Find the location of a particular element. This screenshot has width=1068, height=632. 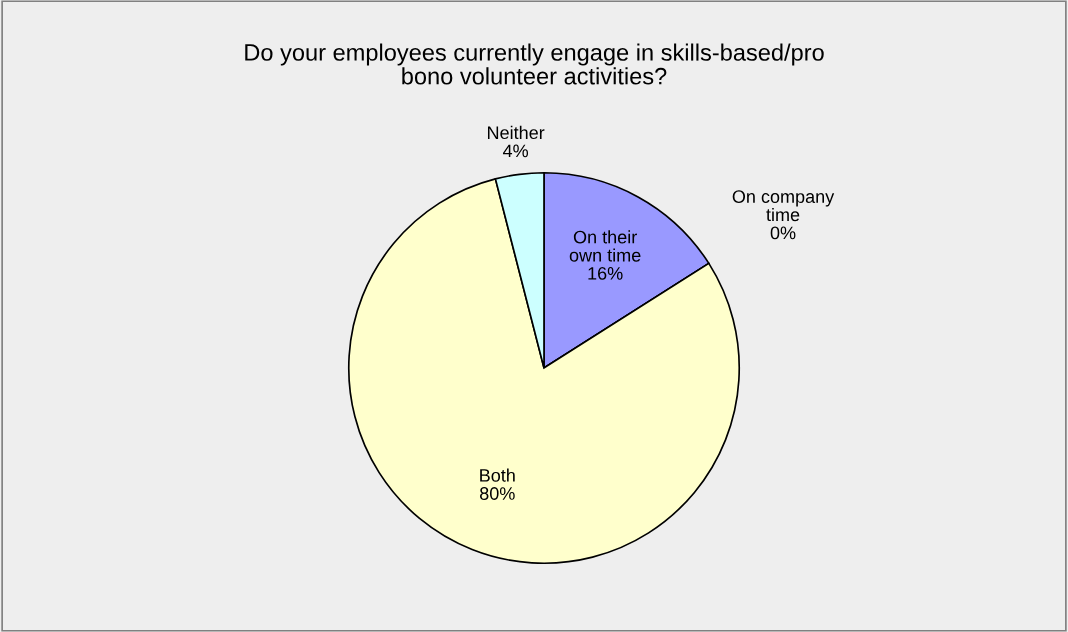

slice-label: Both is located at coordinates (497, 475).